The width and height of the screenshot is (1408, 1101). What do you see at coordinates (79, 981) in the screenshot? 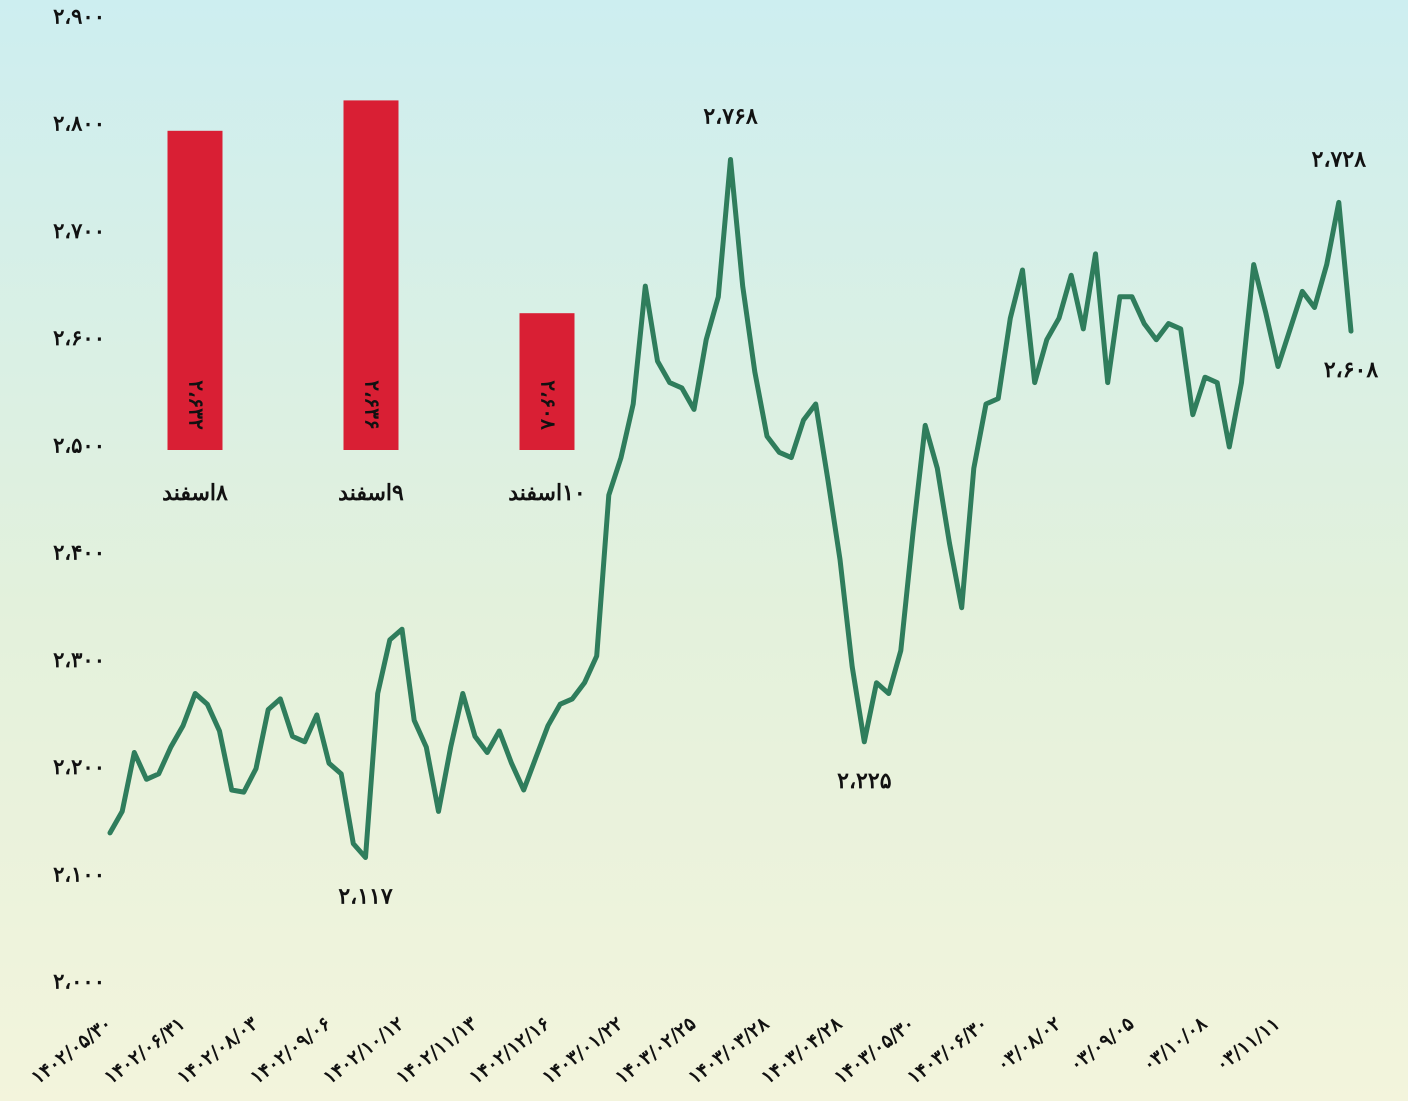
I see `y-tick-label: ۲،۰۰۰` at bounding box center [79, 981].